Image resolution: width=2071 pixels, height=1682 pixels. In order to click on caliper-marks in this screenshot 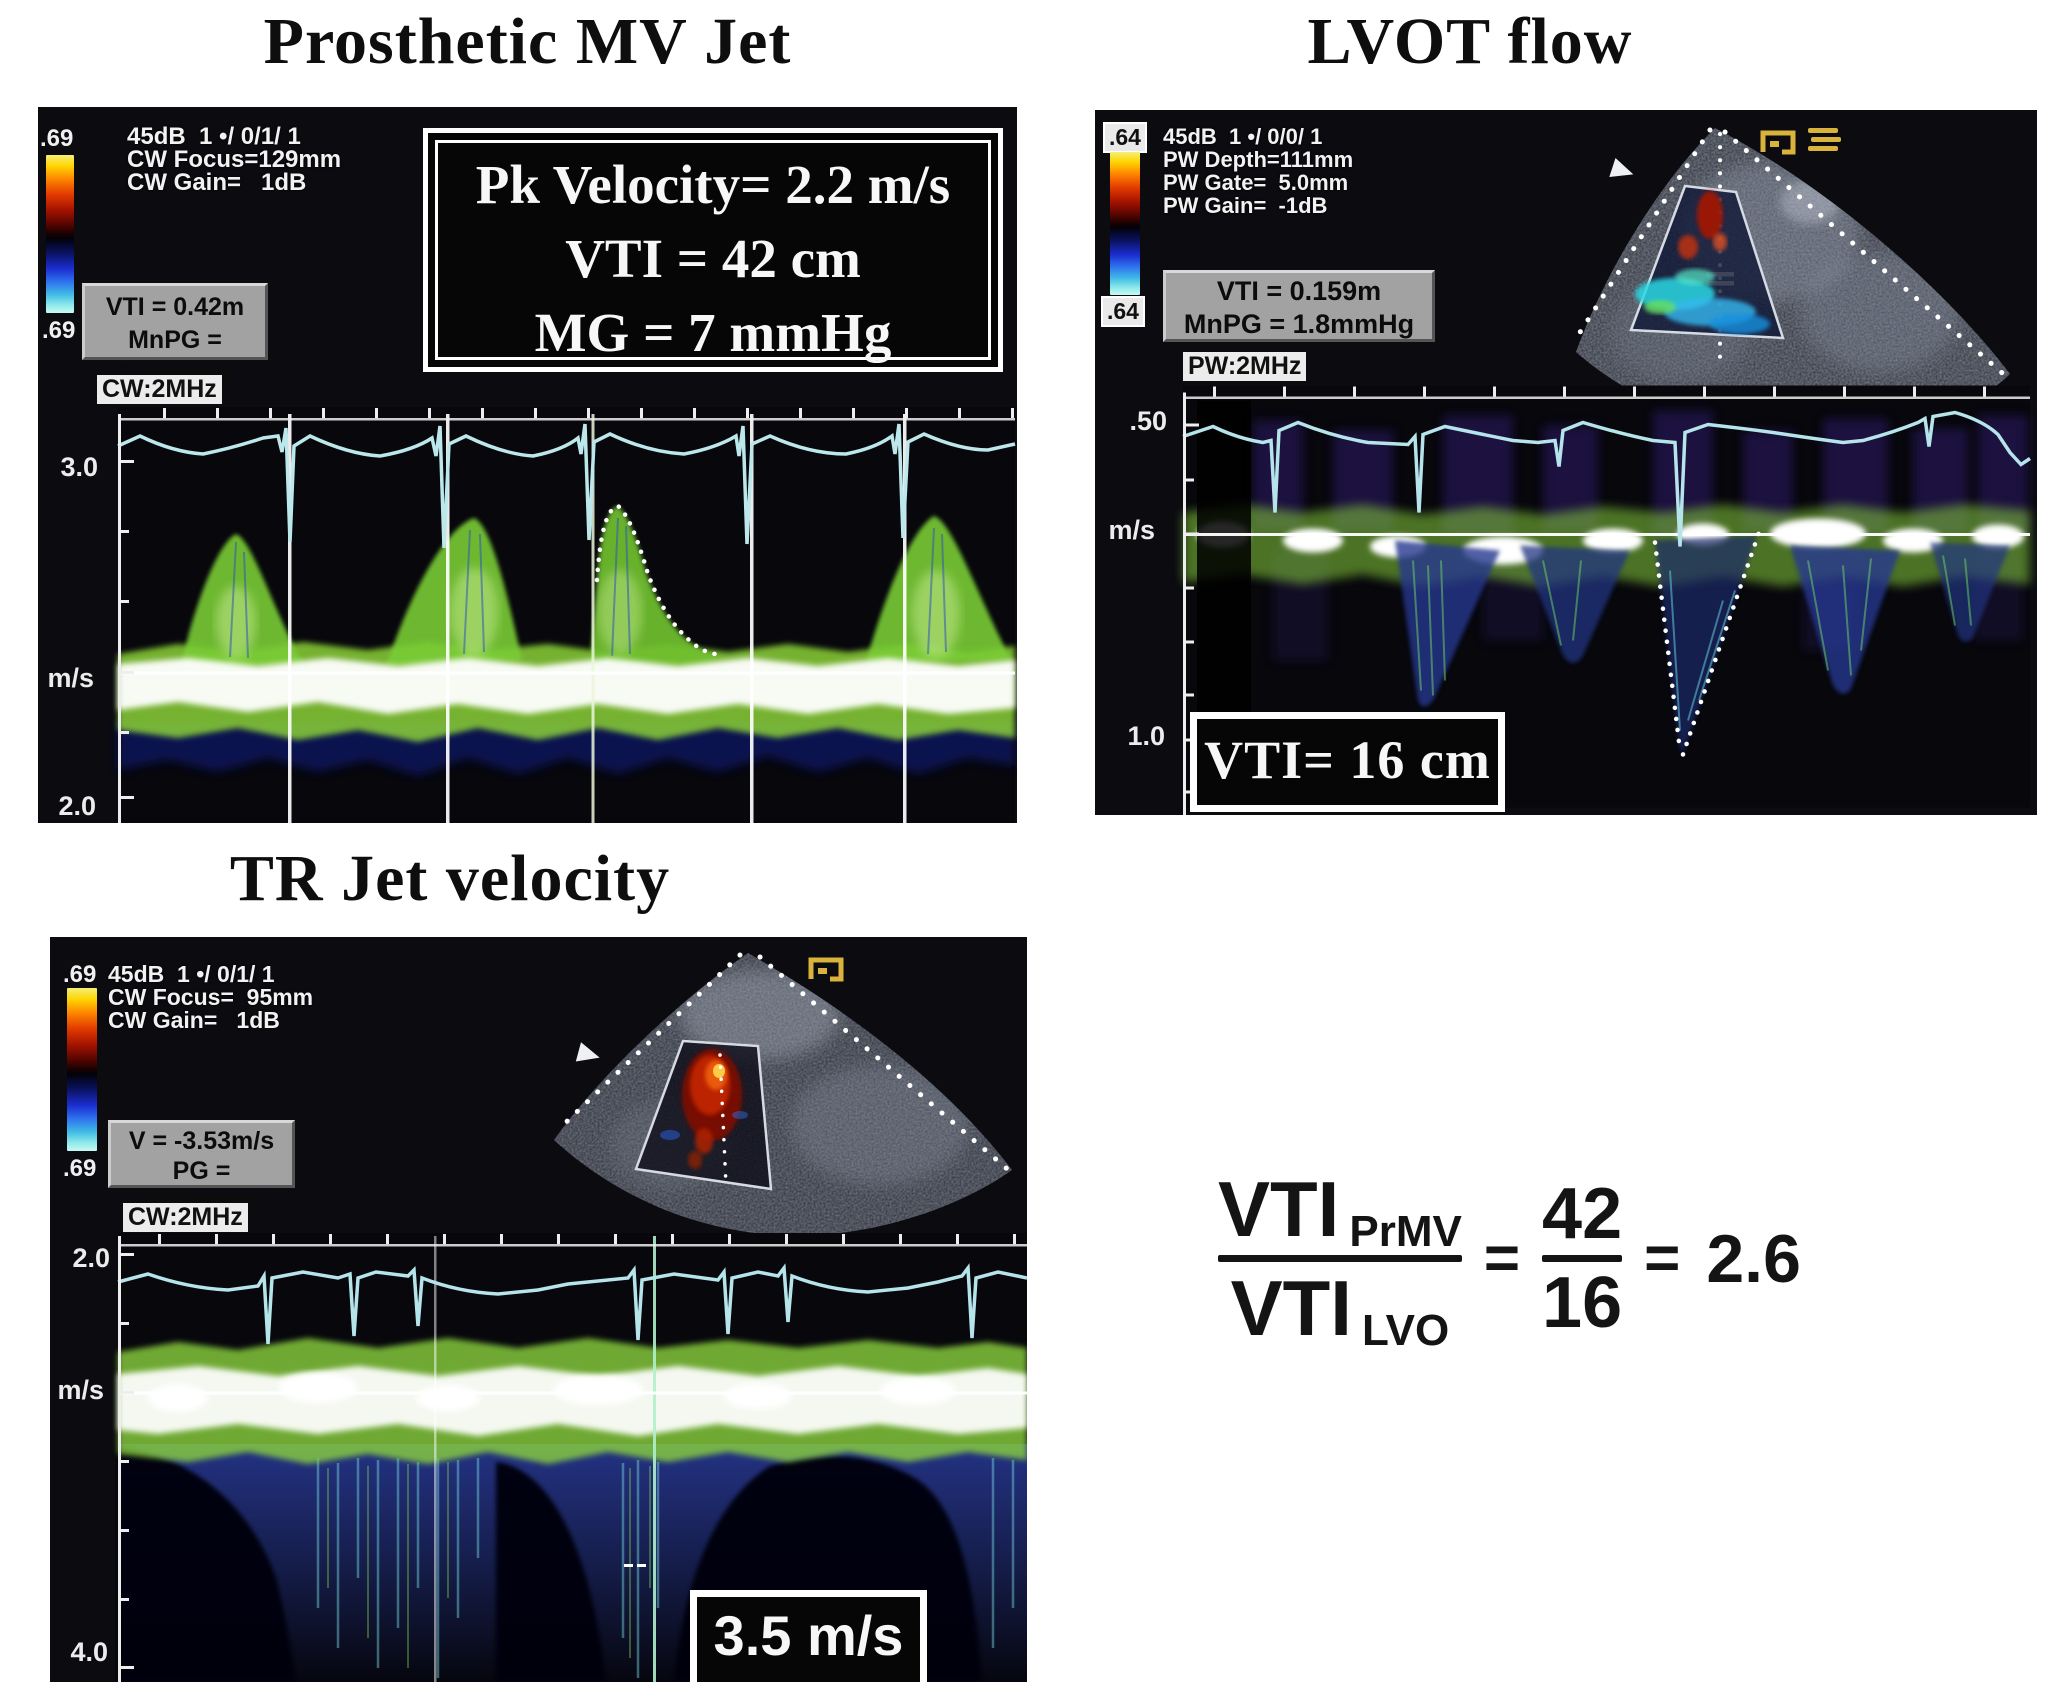, I will do `click(635, 1565)`.